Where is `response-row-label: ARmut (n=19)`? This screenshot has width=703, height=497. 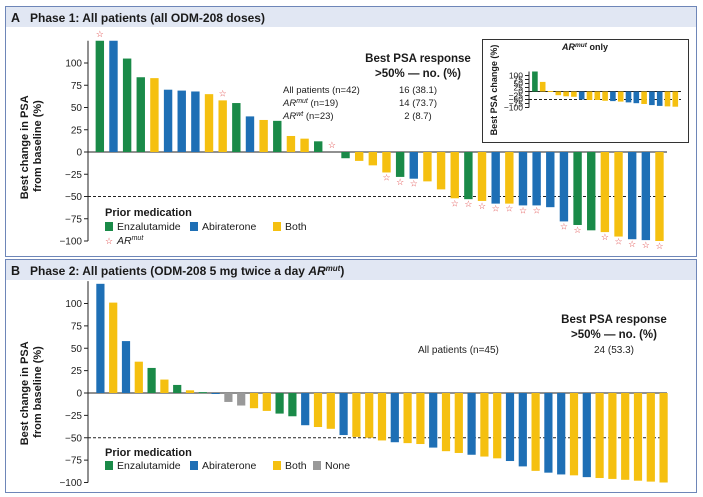 response-row-label: ARmut (n=19) is located at coordinates (310, 103).